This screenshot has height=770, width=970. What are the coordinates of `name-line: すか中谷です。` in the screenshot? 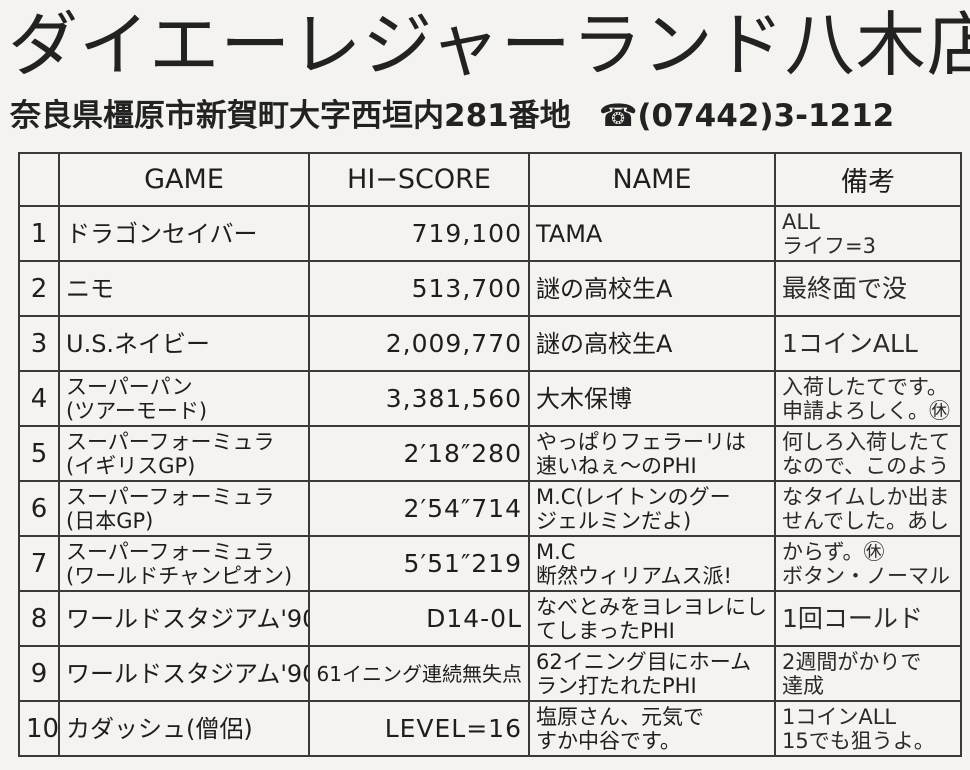 It's located at (608, 740).